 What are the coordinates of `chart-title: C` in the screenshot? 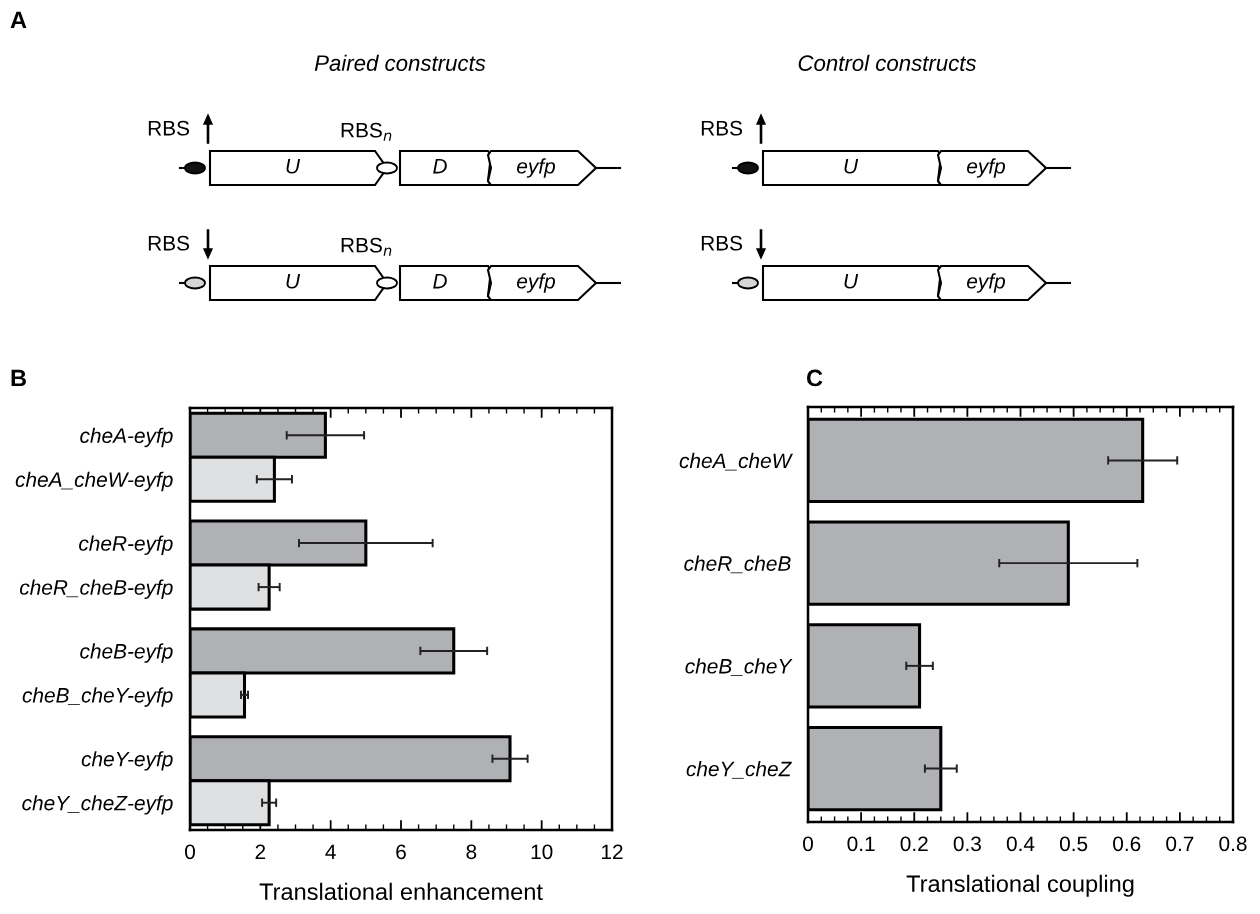 It's located at (814, 378).